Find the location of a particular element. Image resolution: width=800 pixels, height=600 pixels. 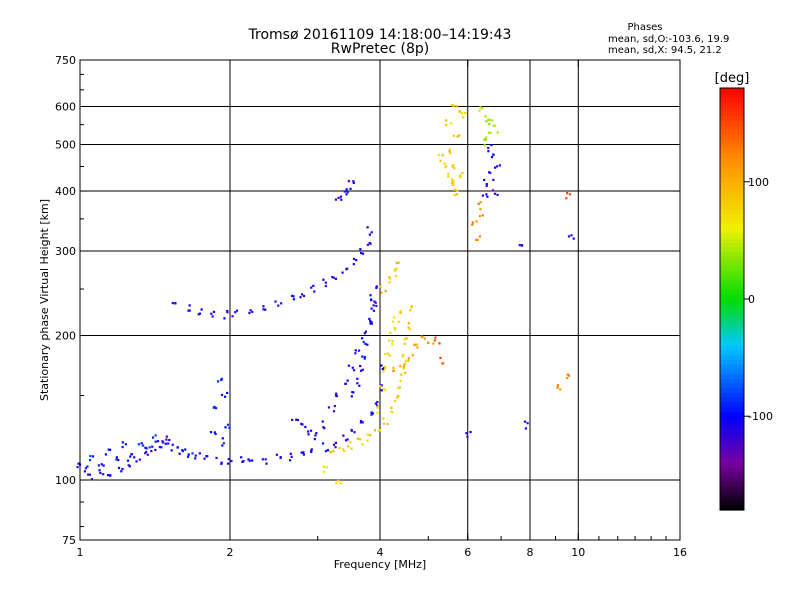

chart-title: Tromsø 20161109 14:18:00–14:19:43 is located at coordinates (380, 35).